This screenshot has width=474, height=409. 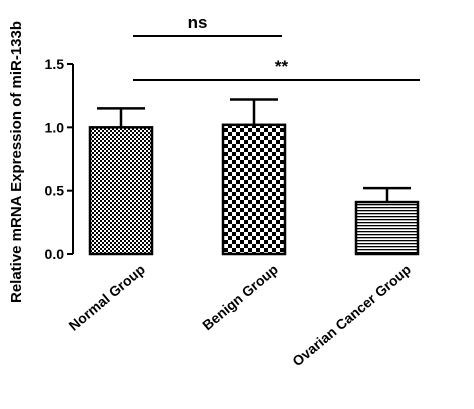 I want to click on significance-label: **, so click(x=282, y=66).